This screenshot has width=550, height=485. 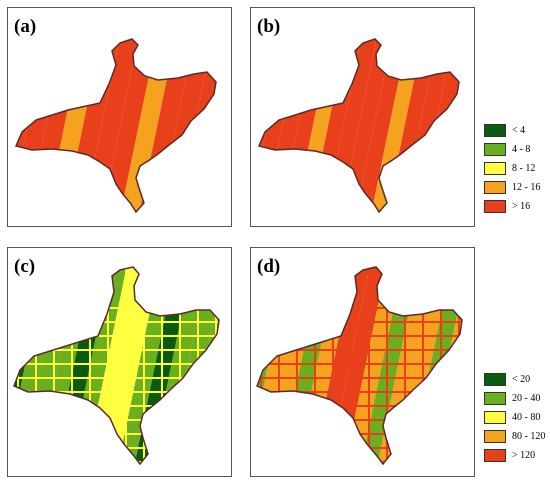 I want to click on legend-bottom-item: < 20, so click(x=507, y=379).